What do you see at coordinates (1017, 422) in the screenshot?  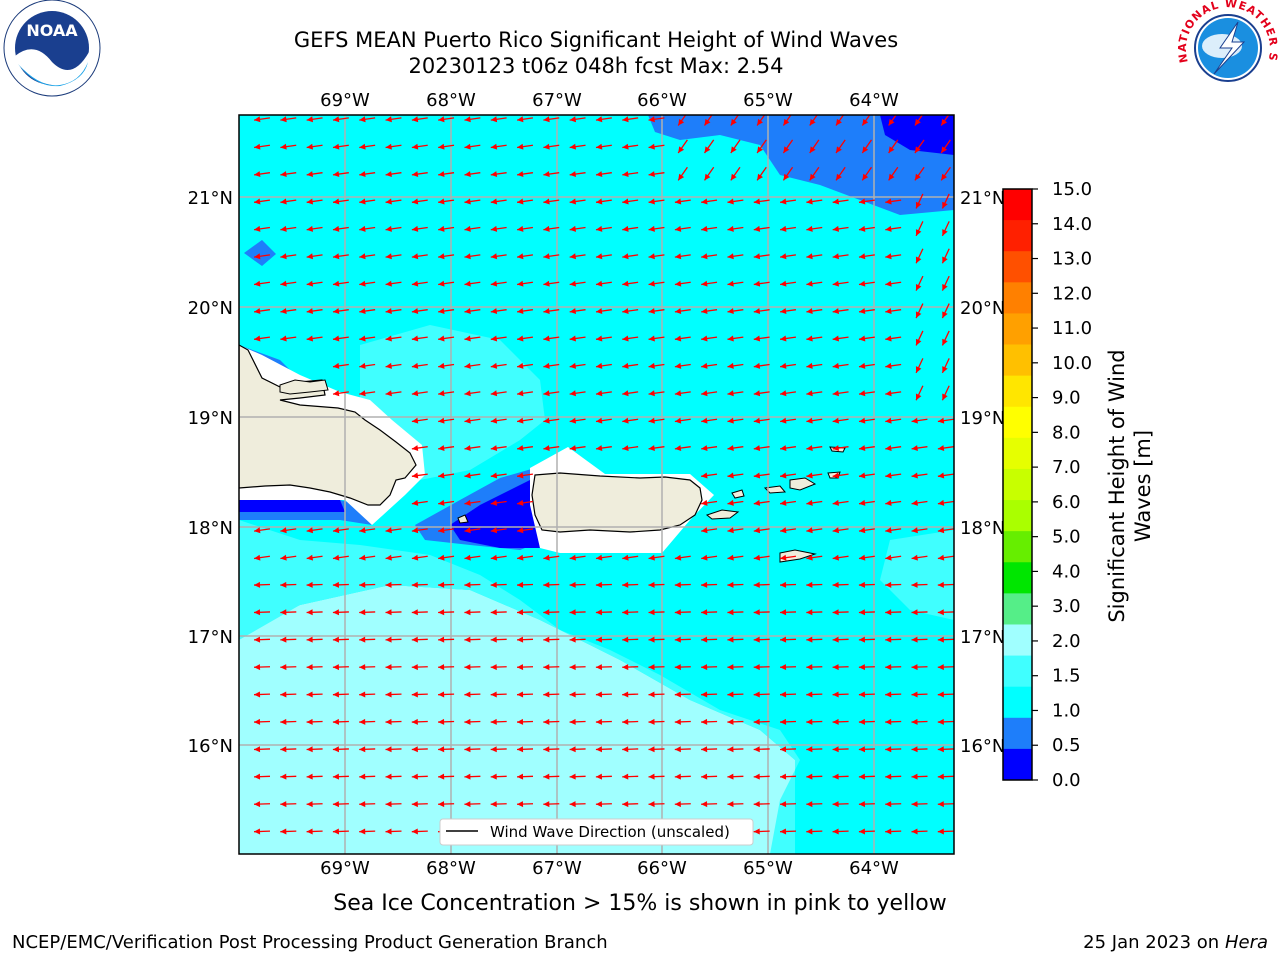 I see `colorbar-segment` at bounding box center [1017, 422].